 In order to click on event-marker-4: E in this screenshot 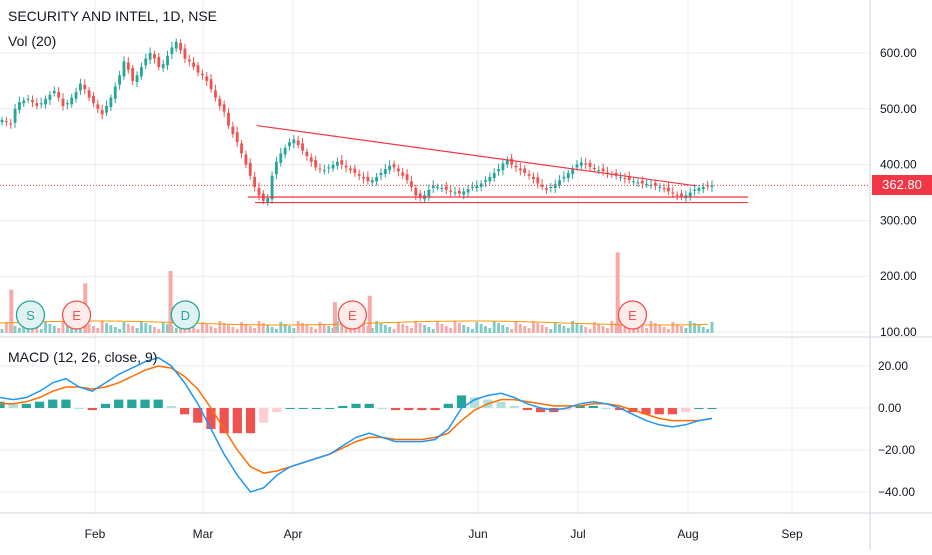, I will do `click(632, 315)`.